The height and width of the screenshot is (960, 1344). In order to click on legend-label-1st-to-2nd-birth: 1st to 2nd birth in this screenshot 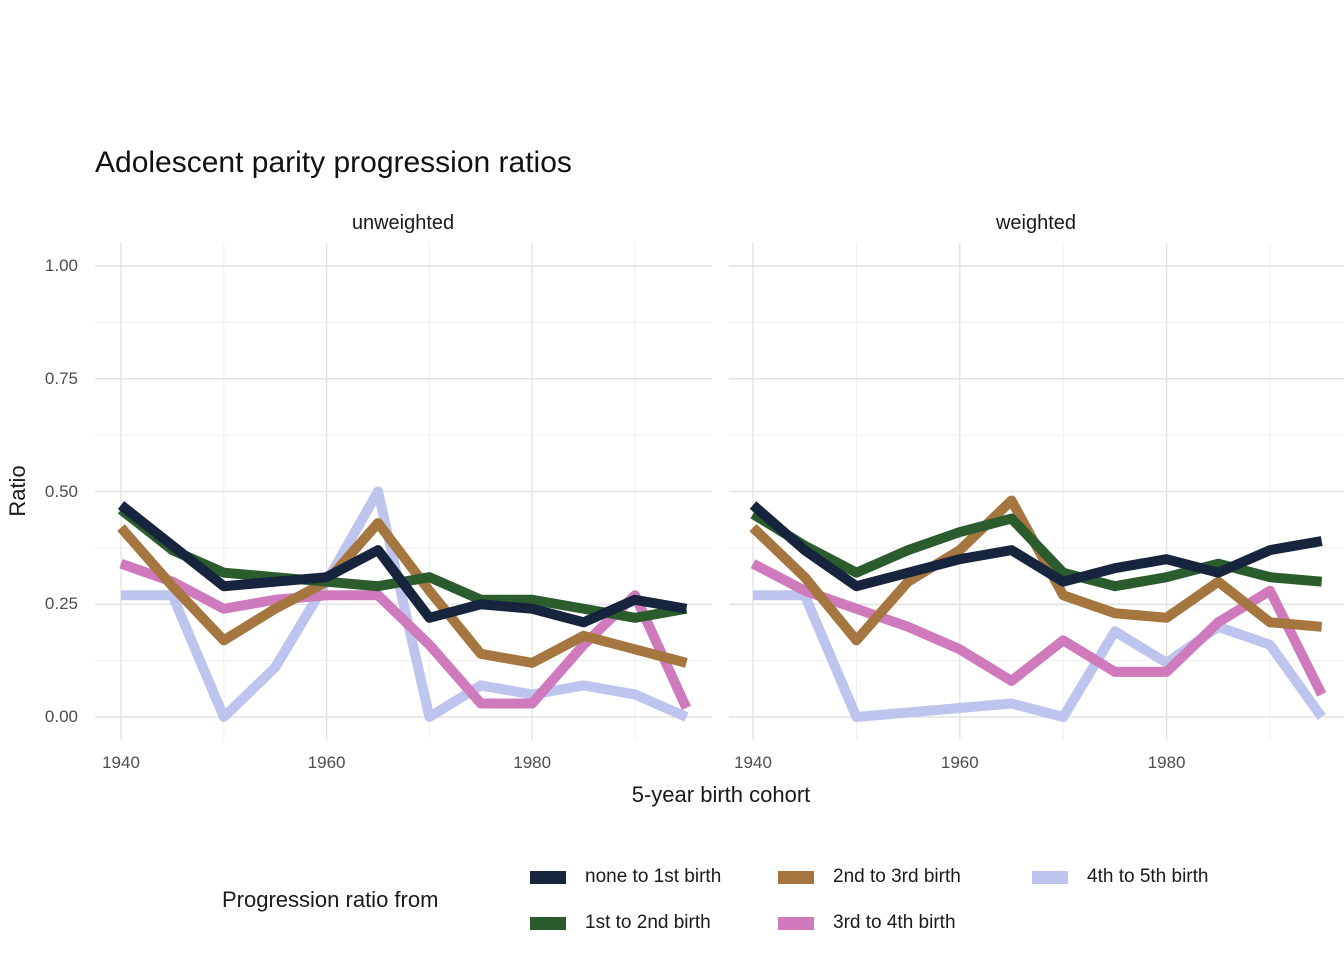, I will do `click(648, 922)`.